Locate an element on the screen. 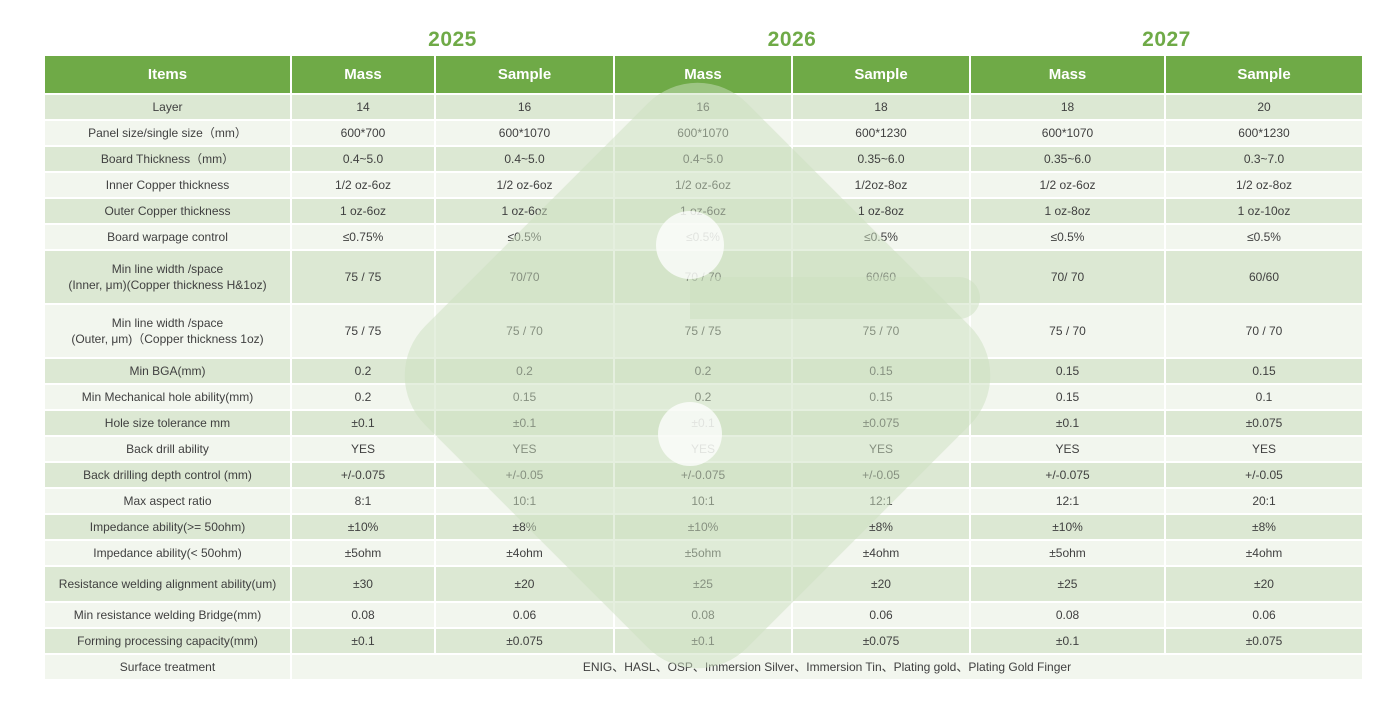 This screenshot has width=1400, height=728. row-label: Impedance ability(< 50ohm) is located at coordinates (167, 553).